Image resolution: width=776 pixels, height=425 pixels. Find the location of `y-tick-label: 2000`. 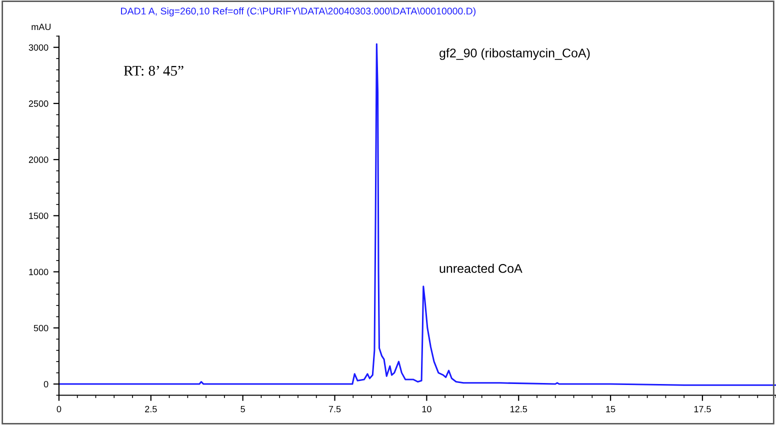

y-tick-label: 2000 is located at coordinates (38, 159).